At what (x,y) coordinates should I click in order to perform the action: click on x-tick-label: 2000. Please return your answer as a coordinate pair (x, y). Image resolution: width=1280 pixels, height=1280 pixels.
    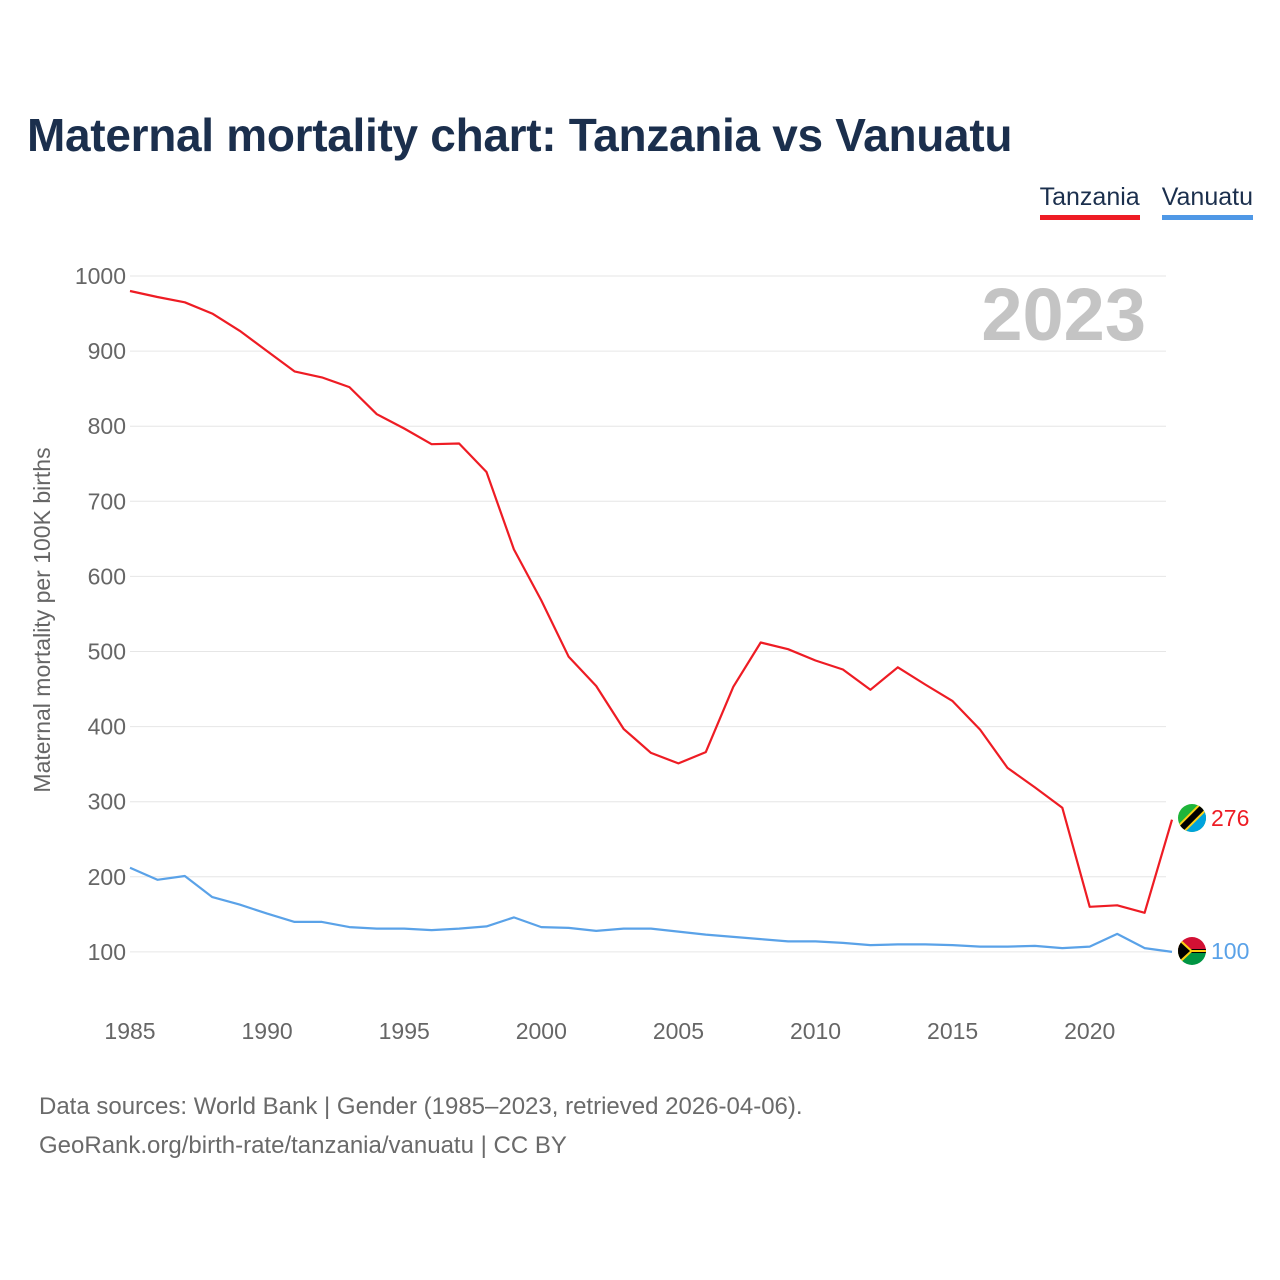
    Looking at the image, I should click on (541, 1031).